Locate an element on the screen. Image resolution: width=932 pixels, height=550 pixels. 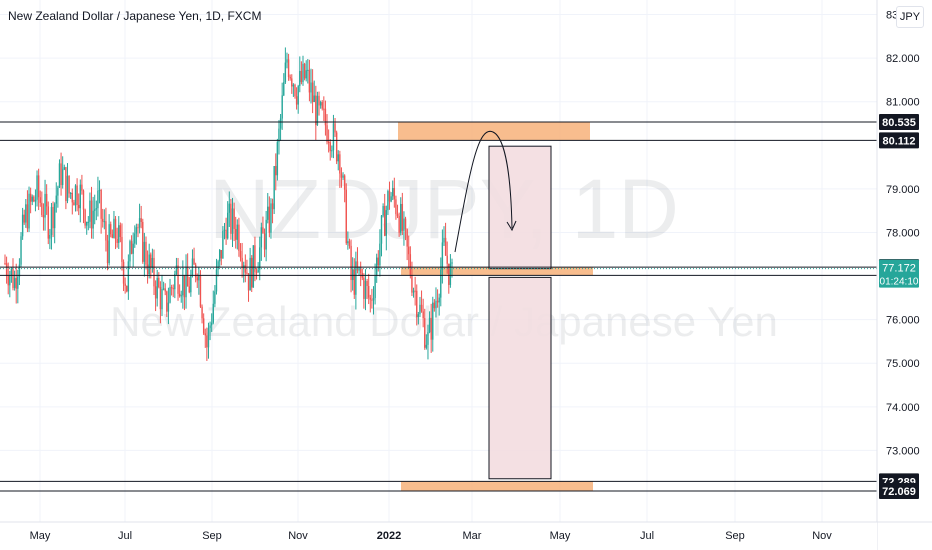
target-boxes is located at coordinates (520, 312).